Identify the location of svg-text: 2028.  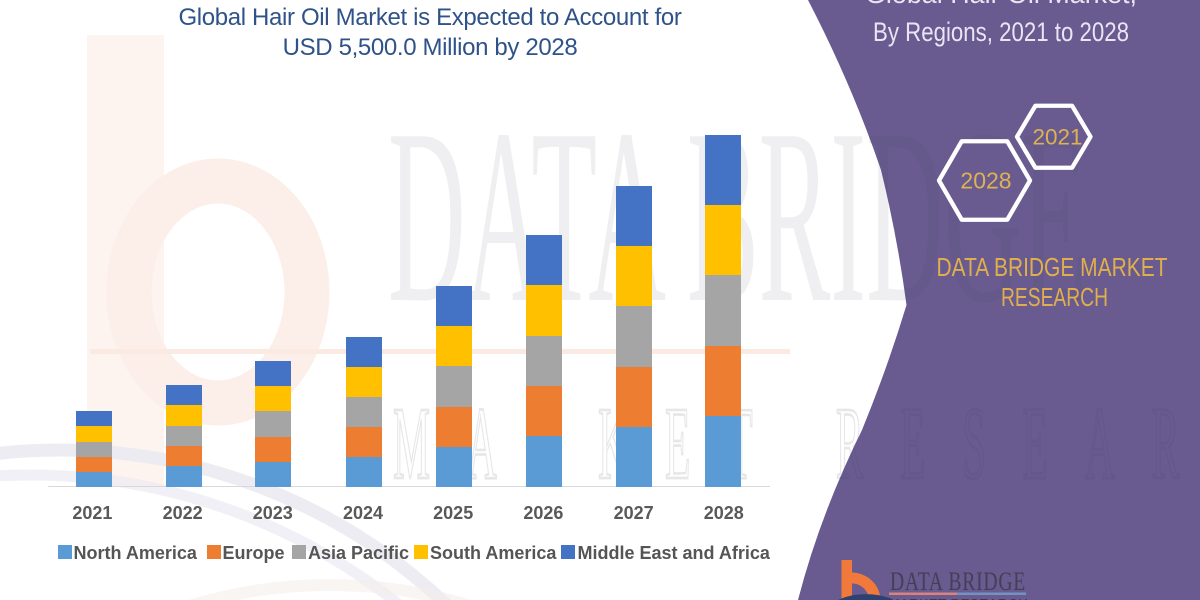
(985, 181).